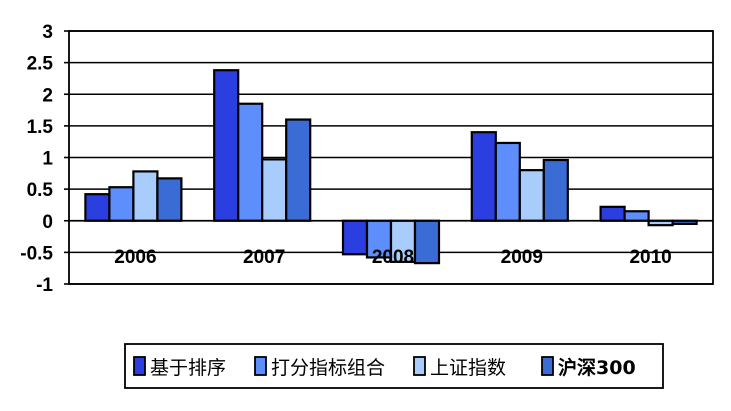 Image resolution: width=731 pixels, height=411 pixels. What do you see at coordinates (47, 222) in the screenshot?
I see `y-tick-label: 0` at bounding box center [47, 222].